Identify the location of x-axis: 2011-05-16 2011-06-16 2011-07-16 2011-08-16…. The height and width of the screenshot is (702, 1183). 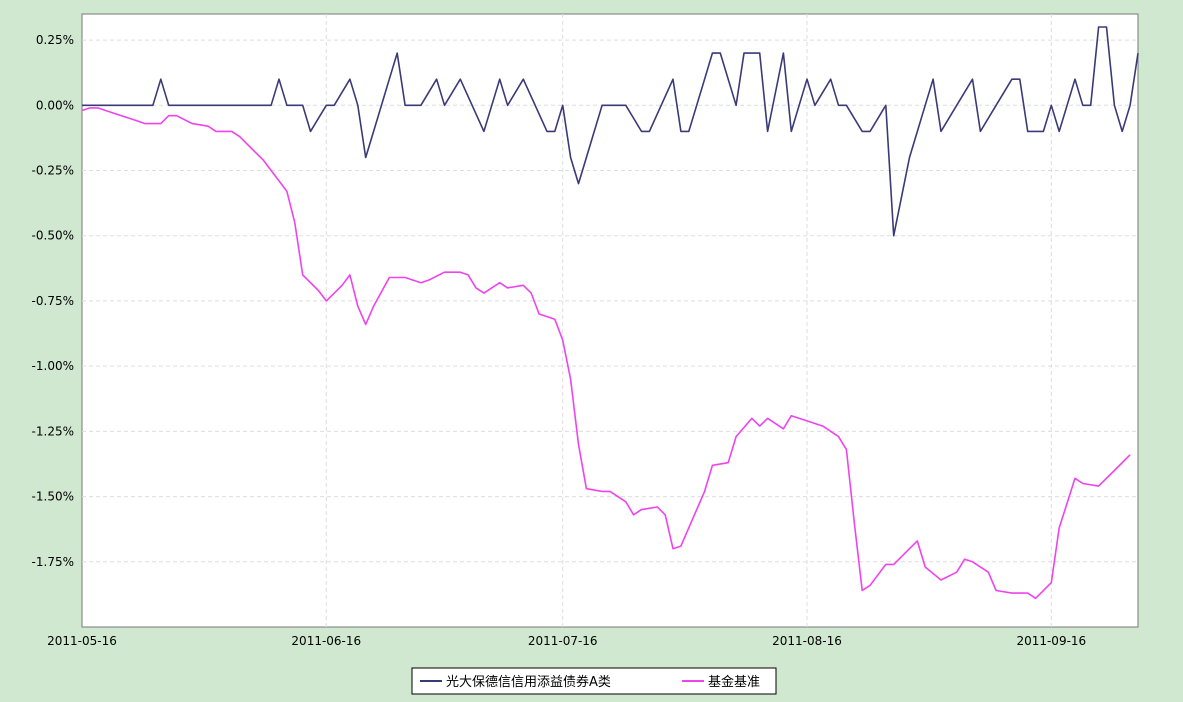
(566, 641).